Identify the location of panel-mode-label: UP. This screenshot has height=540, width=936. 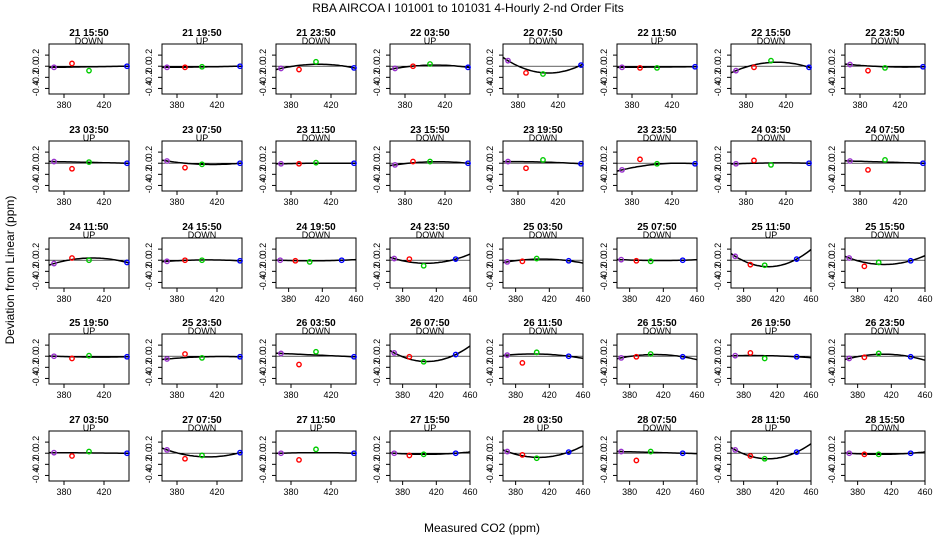
(202, 138).